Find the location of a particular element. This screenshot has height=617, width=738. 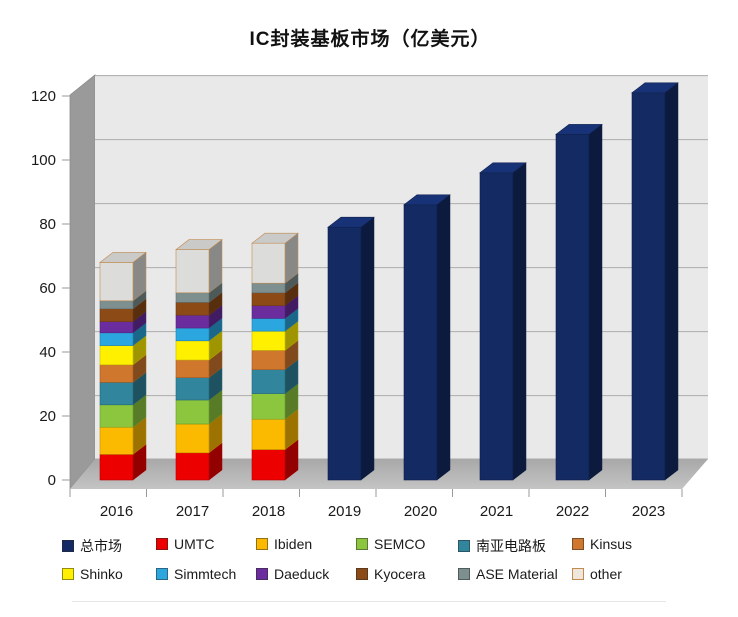

legend-label: Daeduck is located at coordinates (302, 574).